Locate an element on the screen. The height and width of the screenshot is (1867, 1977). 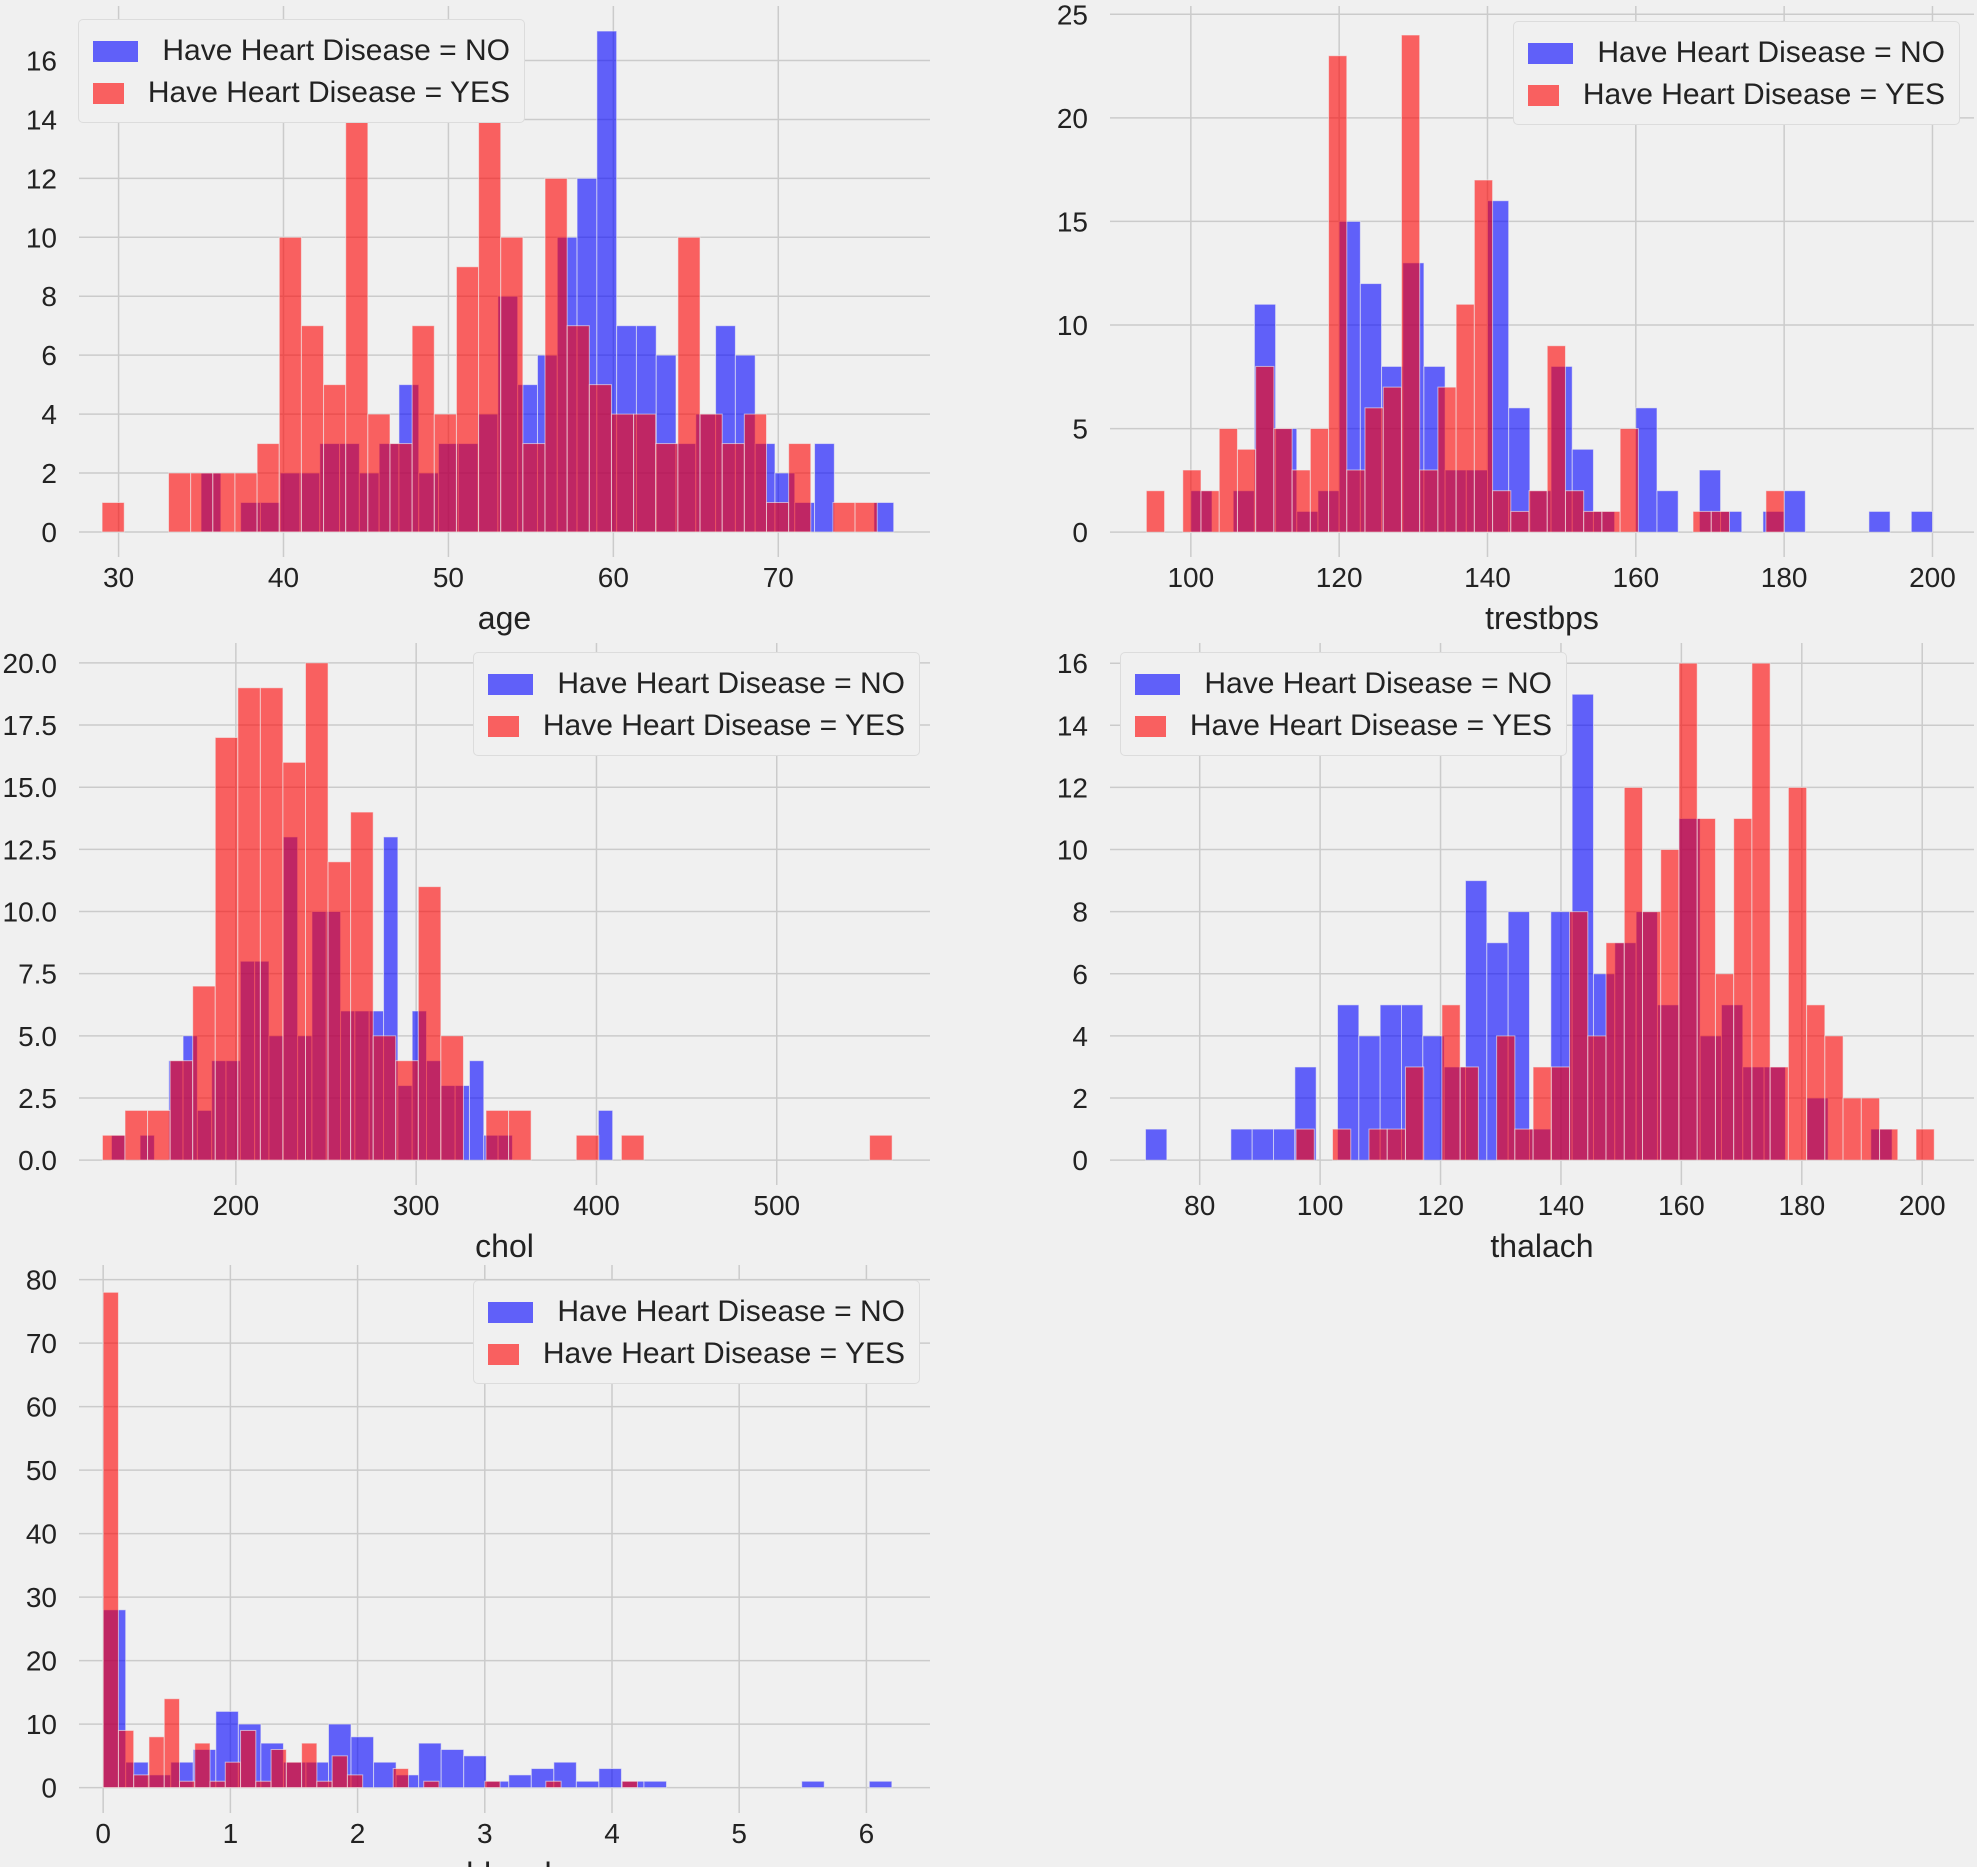
x-tick-label: 70 is located at coordinates (778, 577).